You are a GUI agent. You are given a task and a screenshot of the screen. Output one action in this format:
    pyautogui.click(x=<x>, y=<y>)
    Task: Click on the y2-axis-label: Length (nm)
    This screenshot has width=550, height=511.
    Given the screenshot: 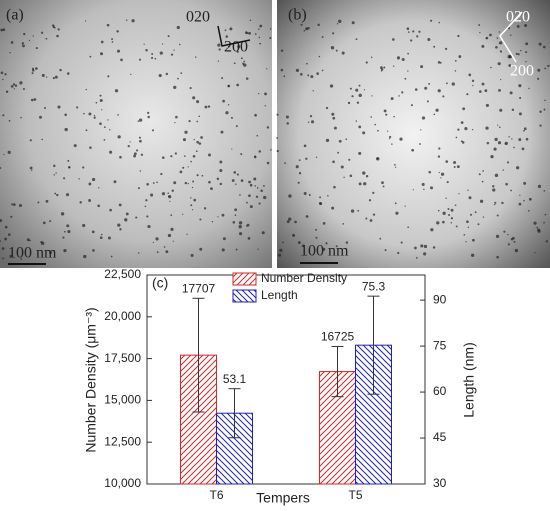 What is the action you would take?
    pyautogui.click(x=469, y=379)
    